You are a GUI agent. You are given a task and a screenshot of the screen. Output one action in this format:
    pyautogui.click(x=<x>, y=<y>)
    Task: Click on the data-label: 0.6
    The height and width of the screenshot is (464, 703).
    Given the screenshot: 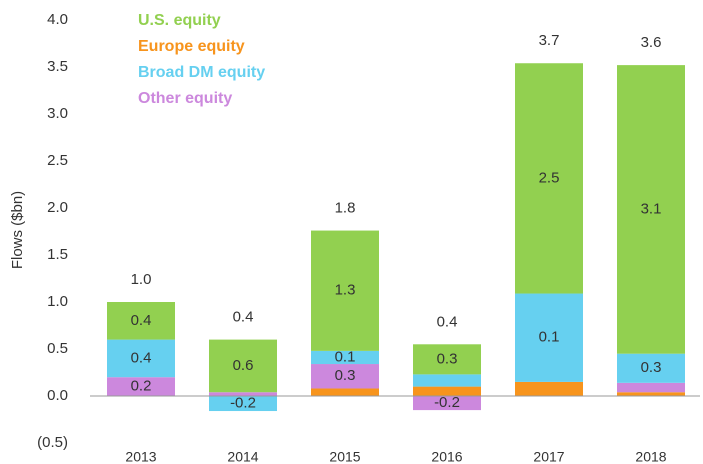 What is the action you would take?
    pyautogui.click(x=243, y=365)
    